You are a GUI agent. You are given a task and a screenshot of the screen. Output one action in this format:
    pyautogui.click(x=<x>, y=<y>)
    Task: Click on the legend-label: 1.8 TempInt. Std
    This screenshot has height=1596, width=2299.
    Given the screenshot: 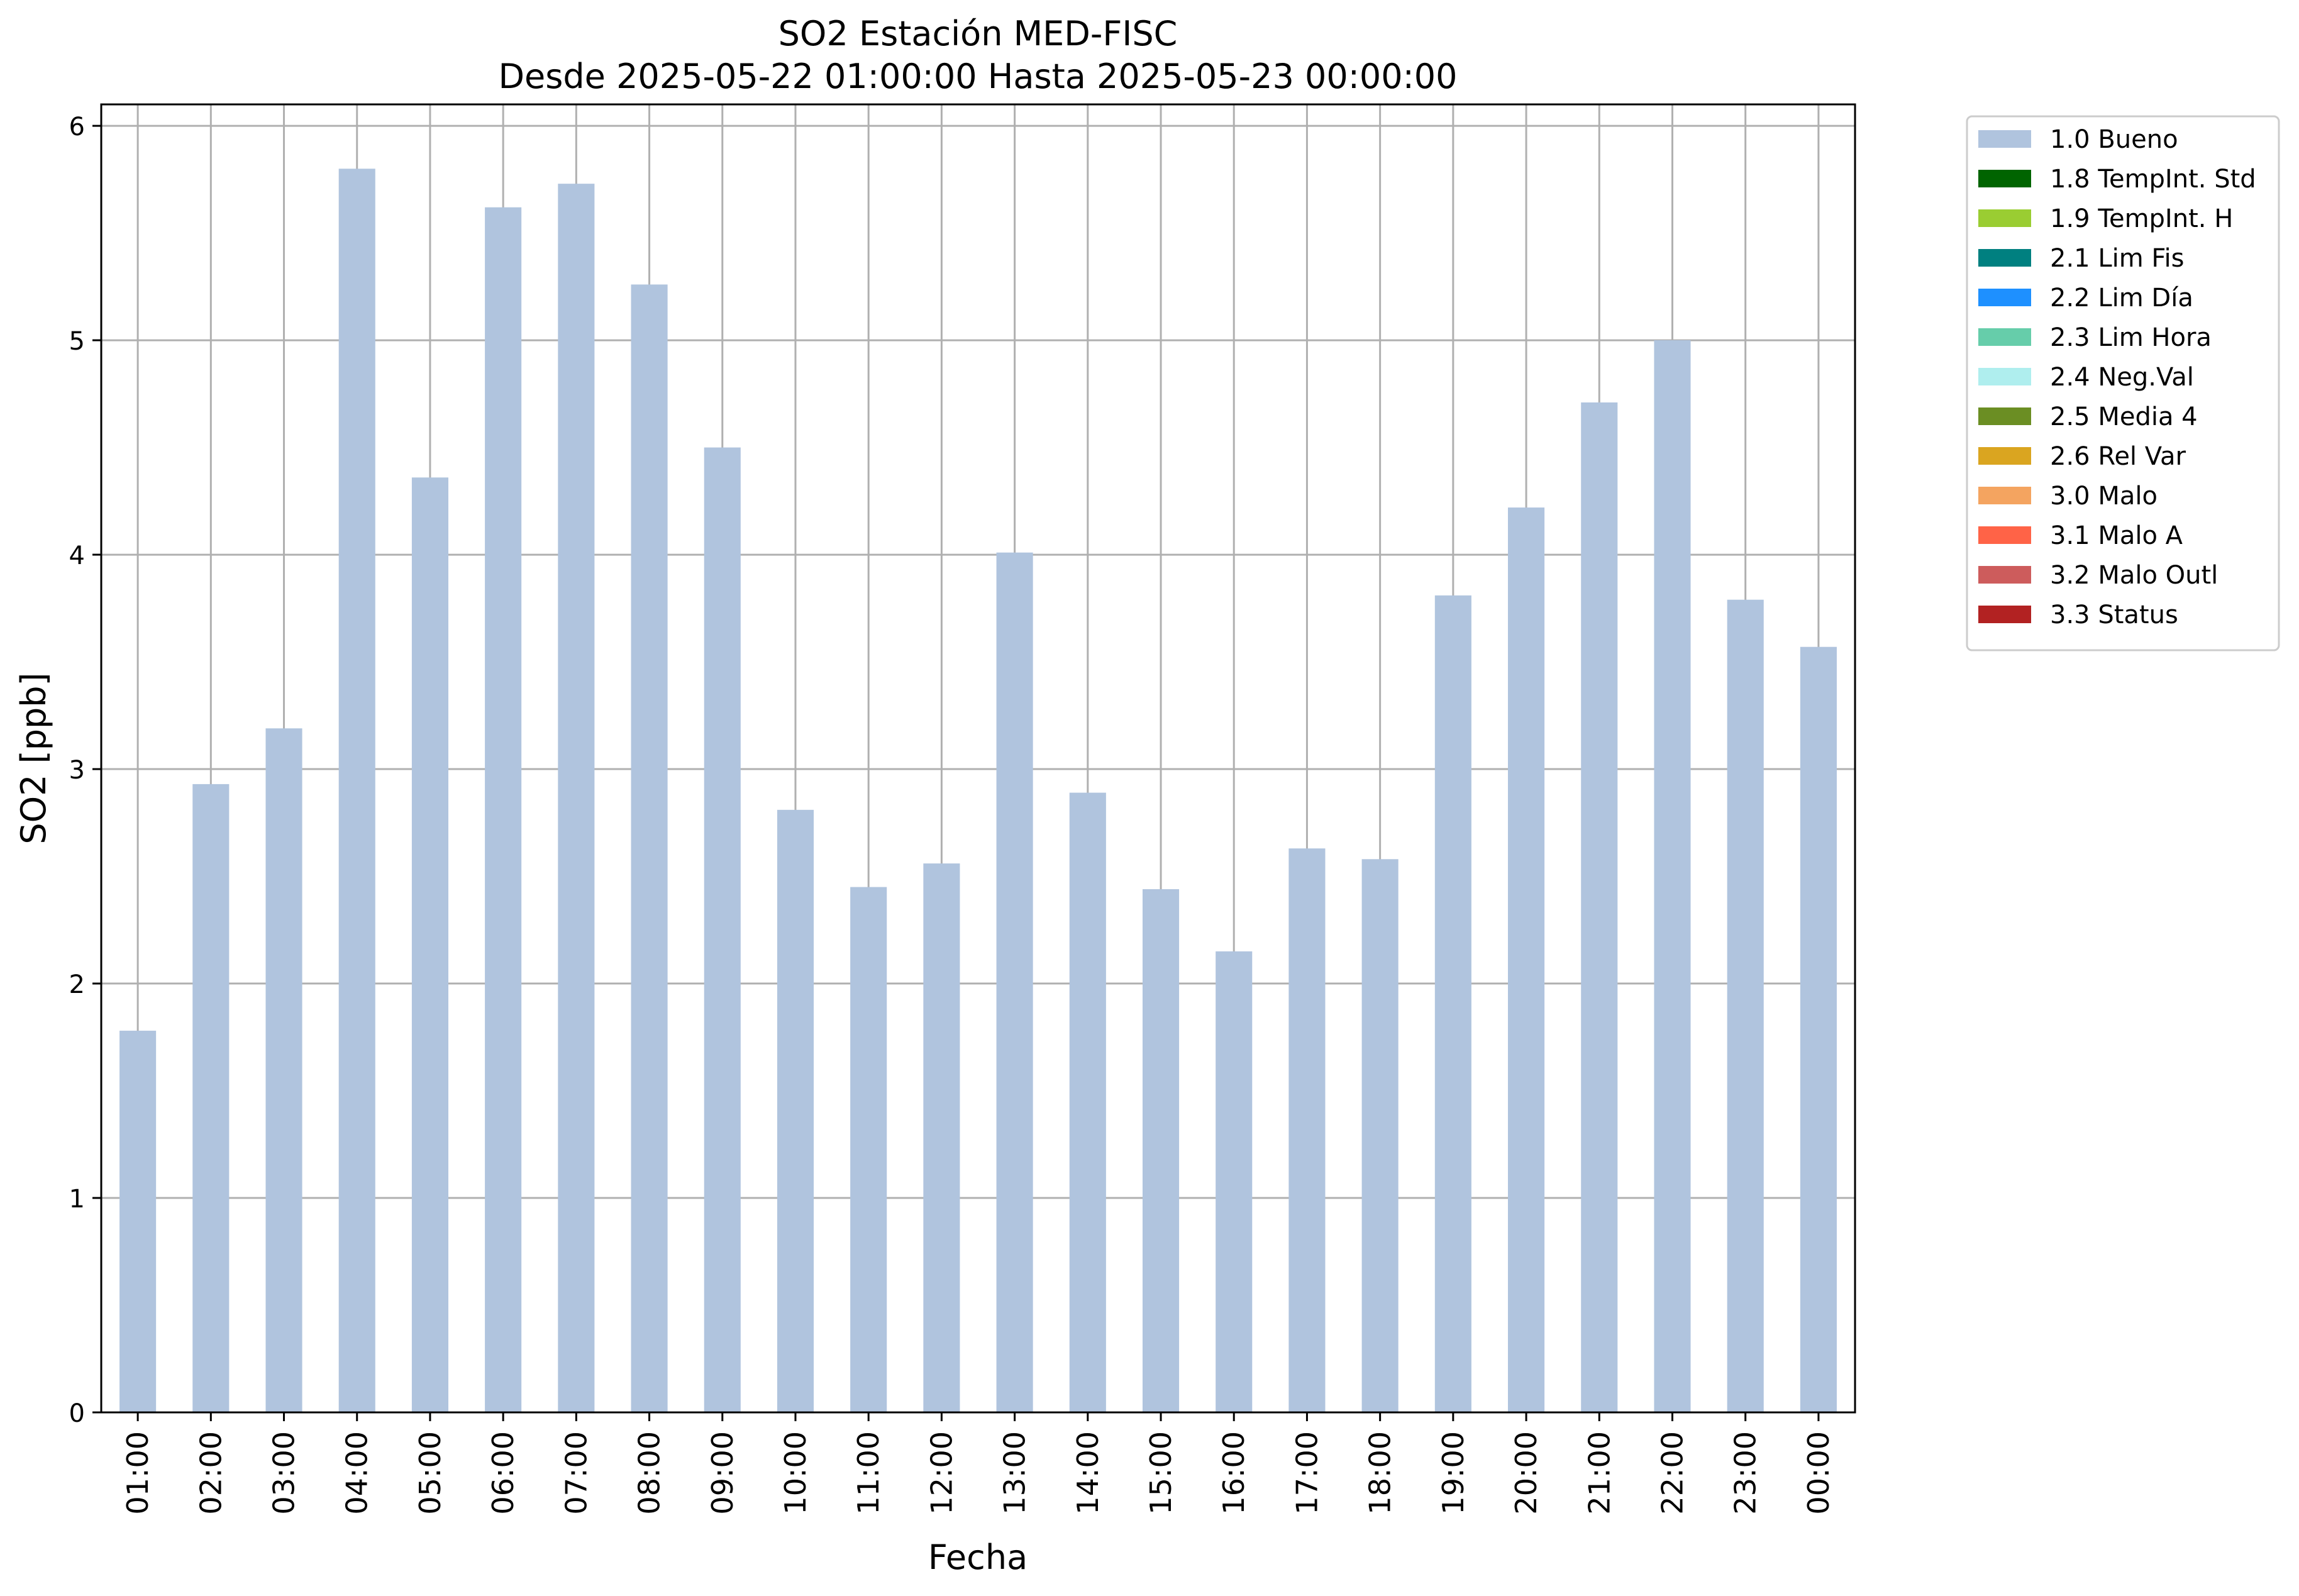 What is the action you would take?
    pyautogui.click(x=2153, y=179)
    